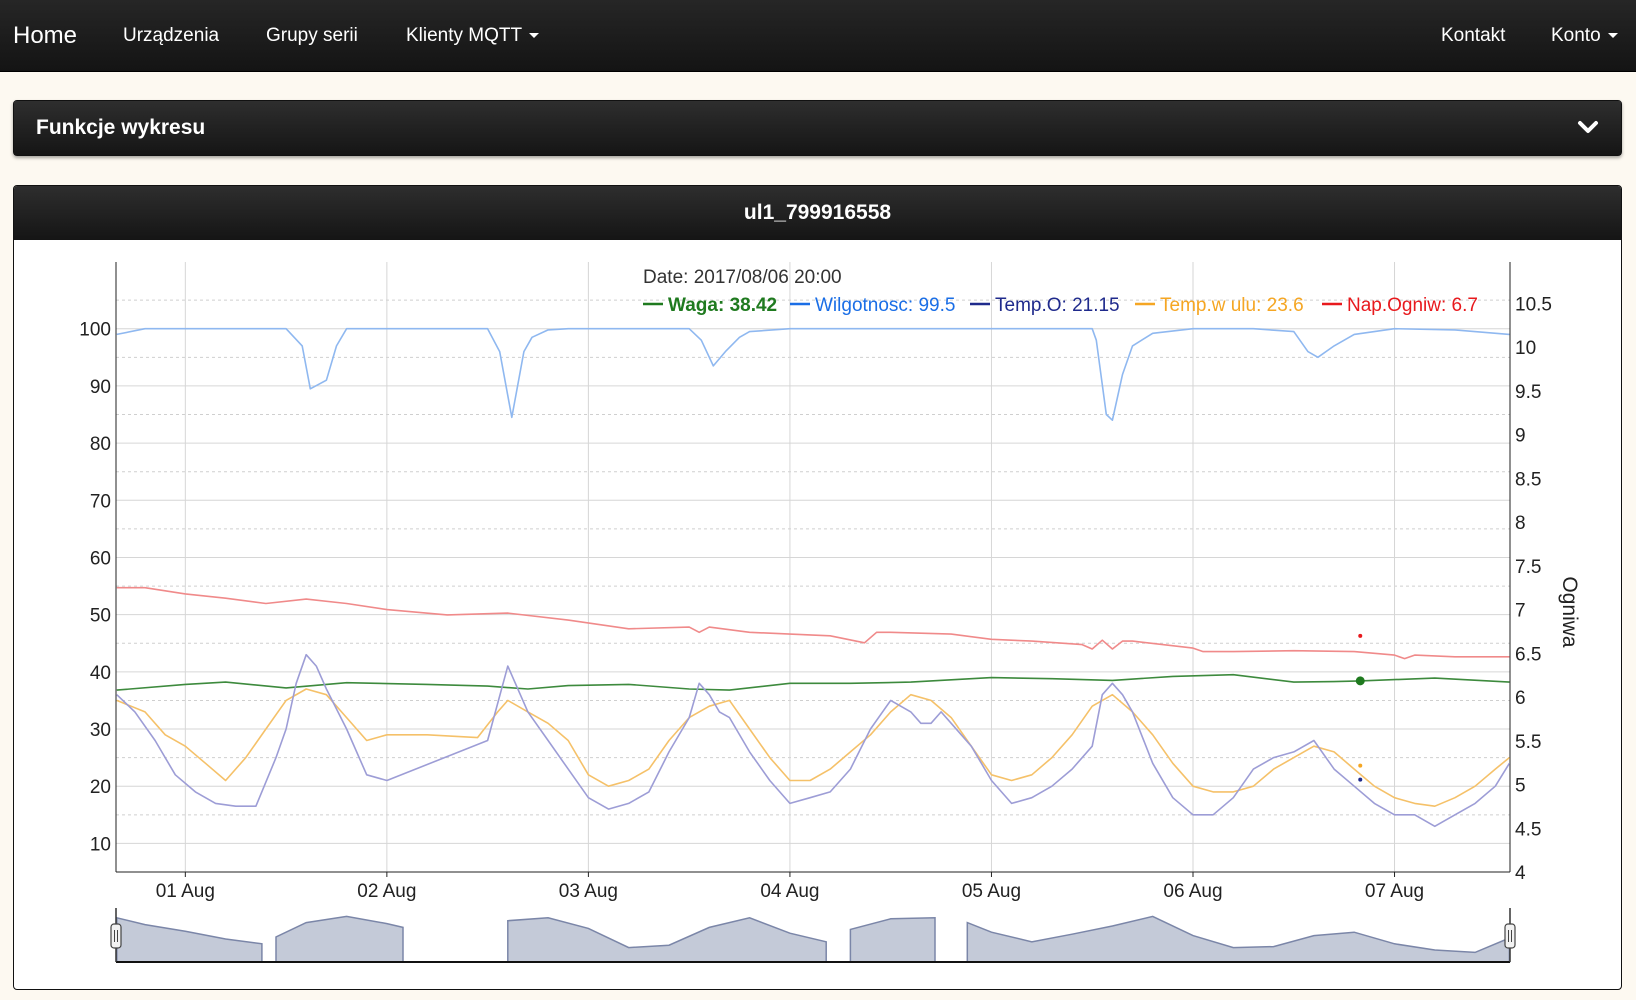 This screenshot has height=1000, width=1636. I want to click on legend-entry: Temp.w ulu: 23.6, so click(1232, 305).